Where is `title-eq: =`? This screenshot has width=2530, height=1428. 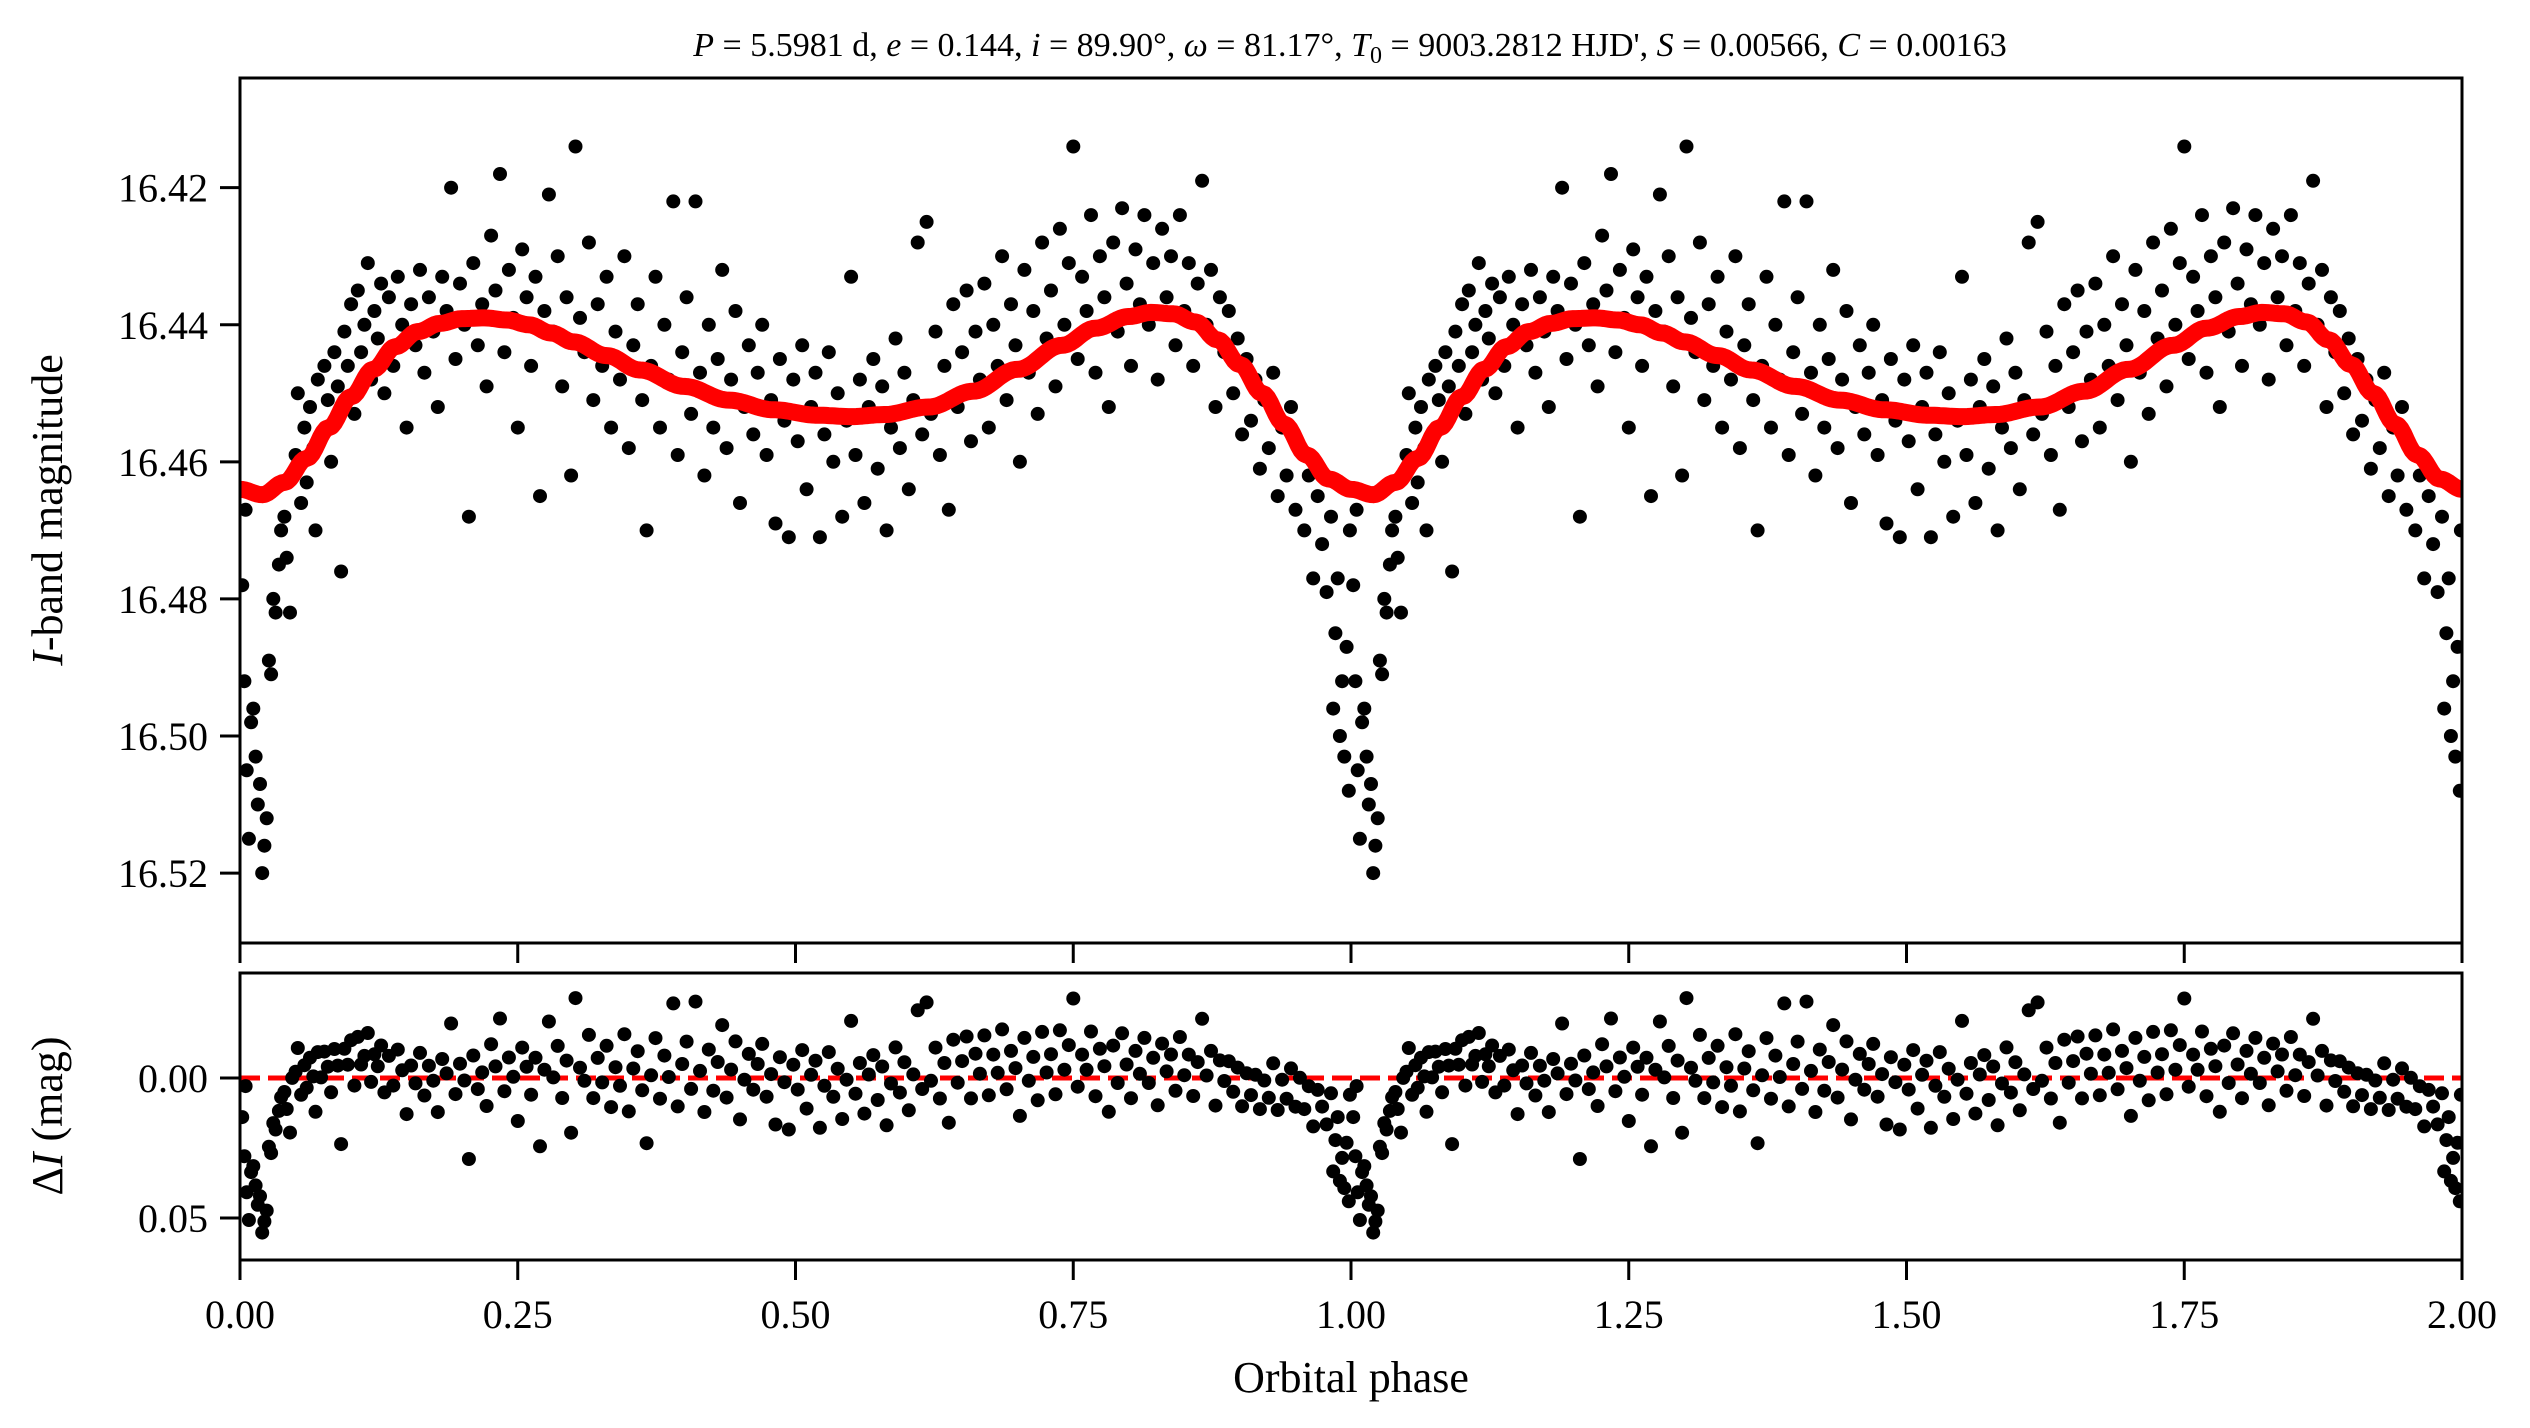
title-eq: = is located at coordinates (919, 45).